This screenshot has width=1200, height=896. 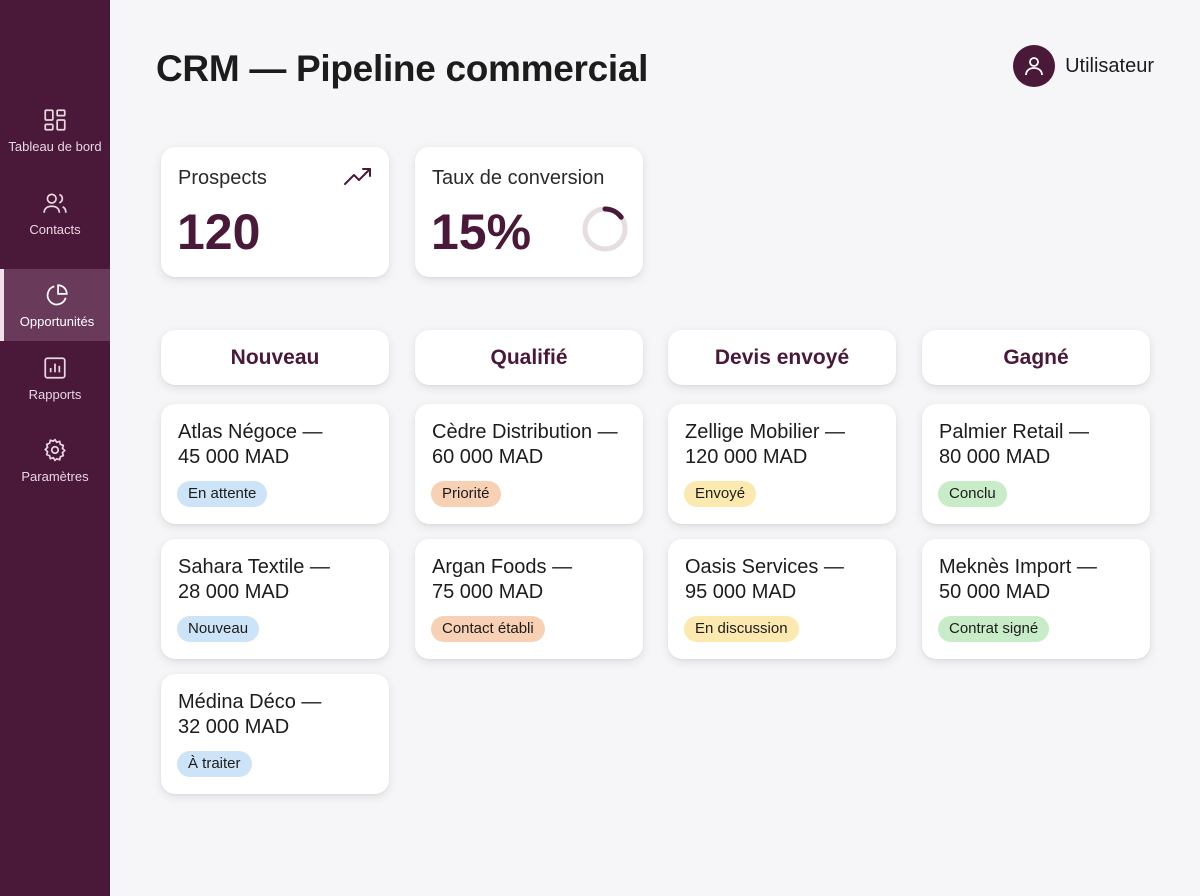 I want to click on sidebar-item-label: Rapports, so click(x=55, y=394).